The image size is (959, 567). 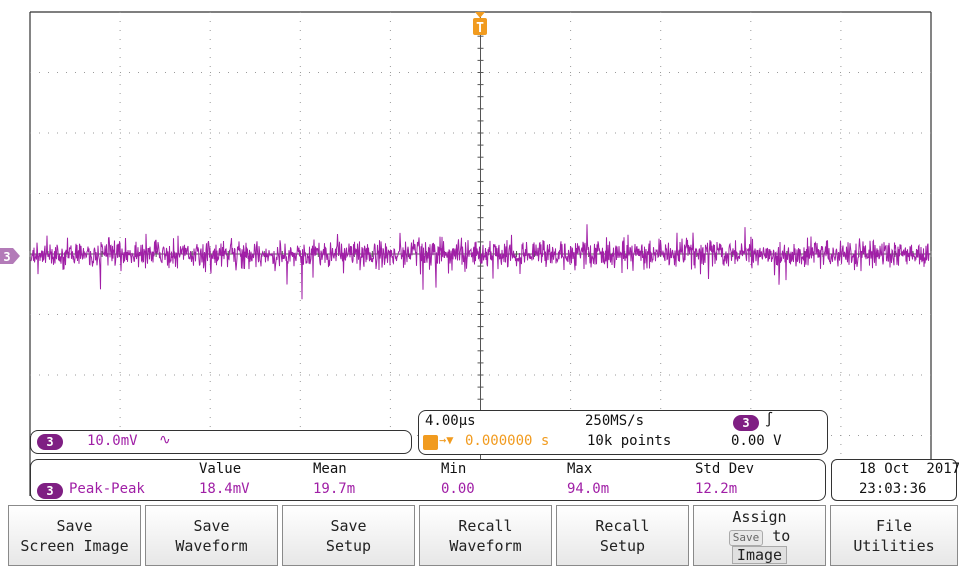 I want to click on measure-header-std-dev: Std Dev, so click(x=725, y=469).